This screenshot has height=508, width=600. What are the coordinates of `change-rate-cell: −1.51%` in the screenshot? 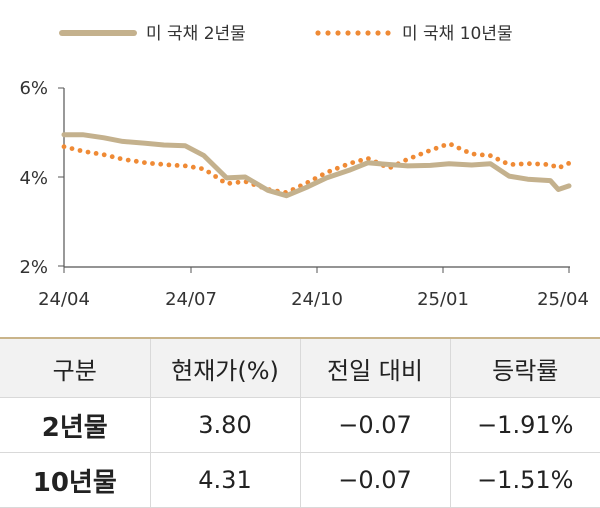 It's located at (525, 480).